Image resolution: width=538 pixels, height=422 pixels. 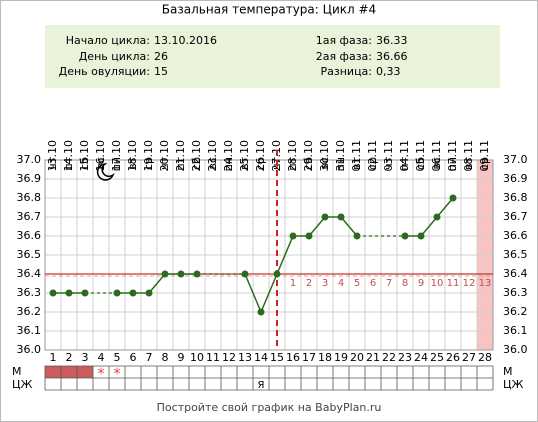 What do you see at coordinates (436, 156) in the screenshot?
I see `date-label: 06.11` at bounding box center [436, 156].